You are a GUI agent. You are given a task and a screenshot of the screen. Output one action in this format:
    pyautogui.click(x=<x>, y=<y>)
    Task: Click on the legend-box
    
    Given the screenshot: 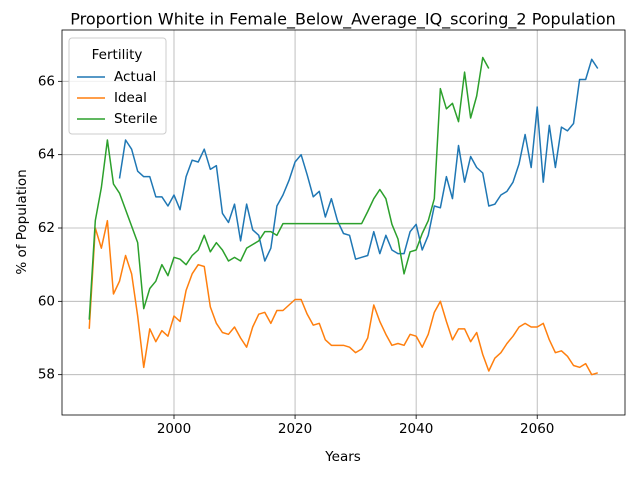 What is the action you would take?
    pyautogui.click(x=117, y=86)
    